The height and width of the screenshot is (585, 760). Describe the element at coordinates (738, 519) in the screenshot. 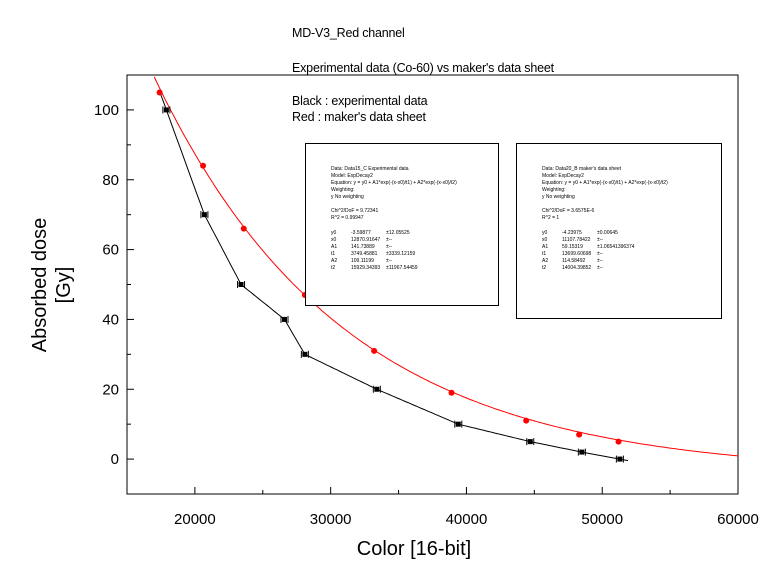

I see `x-tick-label: 60000` at that location.